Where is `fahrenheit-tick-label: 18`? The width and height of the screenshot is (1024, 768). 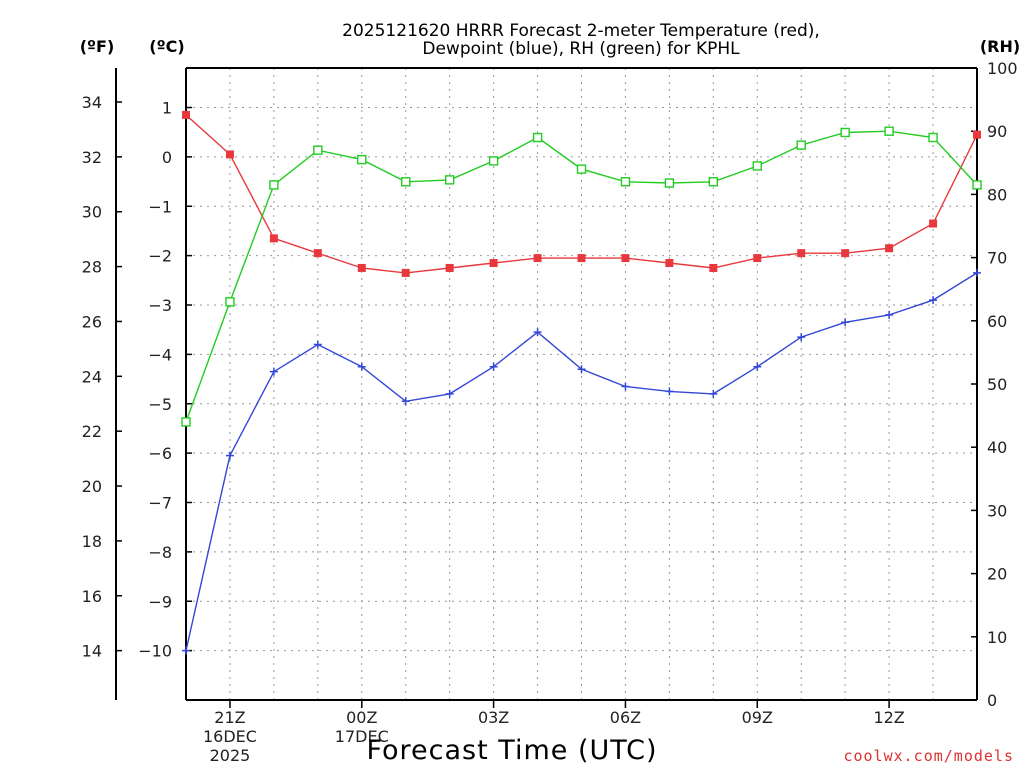
fahrenheit-tick-label: 18 is located at coordinates (92, 541).